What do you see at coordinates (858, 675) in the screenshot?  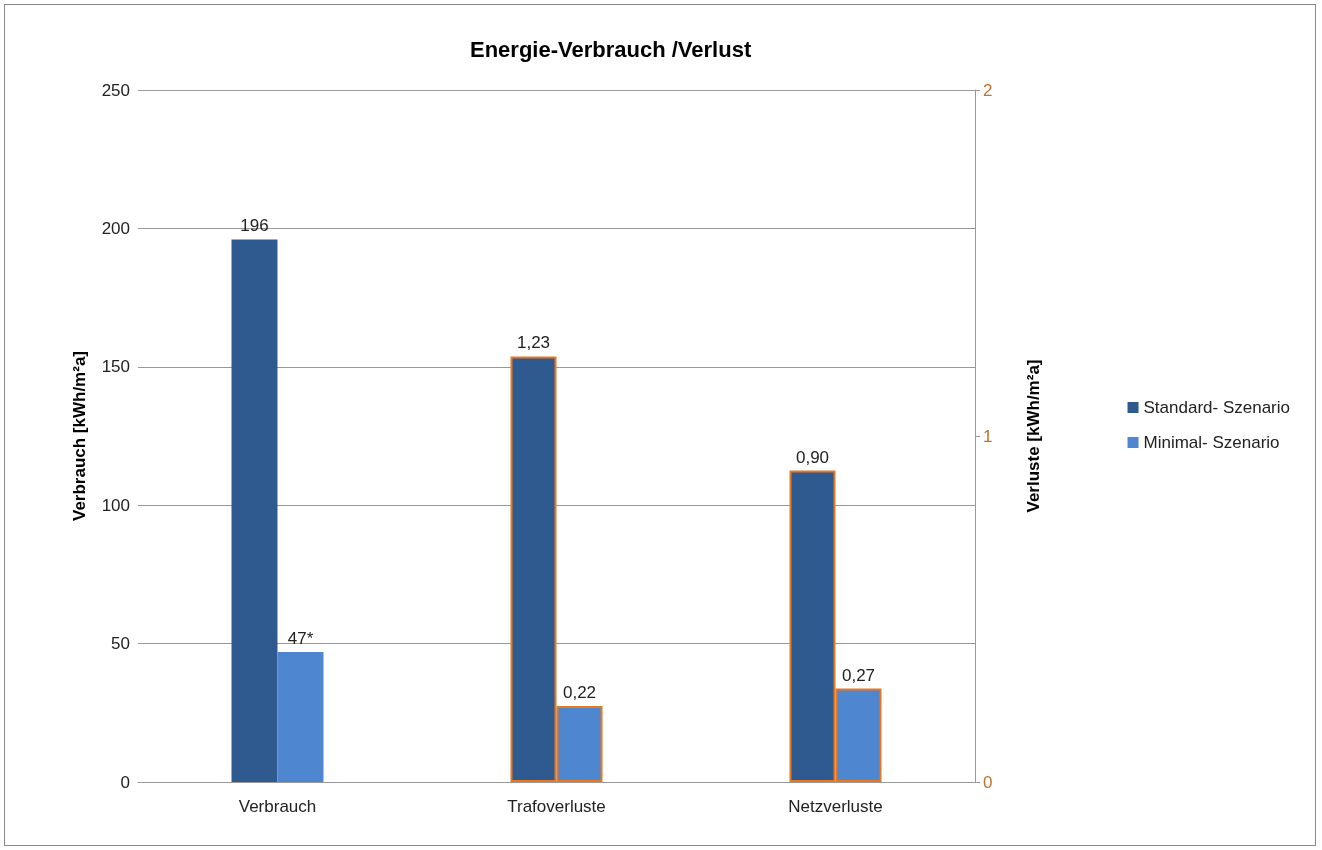 I see `data-label: 0,27` at bounding box center [858, 675].